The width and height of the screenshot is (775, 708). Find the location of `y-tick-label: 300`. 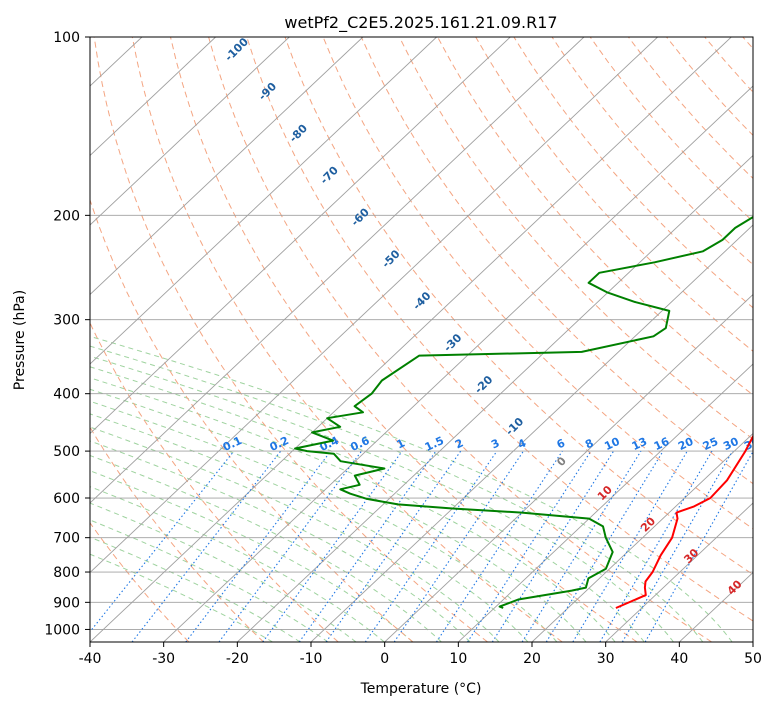

y-tick-label: 300 is located at coordinates (66, 321).